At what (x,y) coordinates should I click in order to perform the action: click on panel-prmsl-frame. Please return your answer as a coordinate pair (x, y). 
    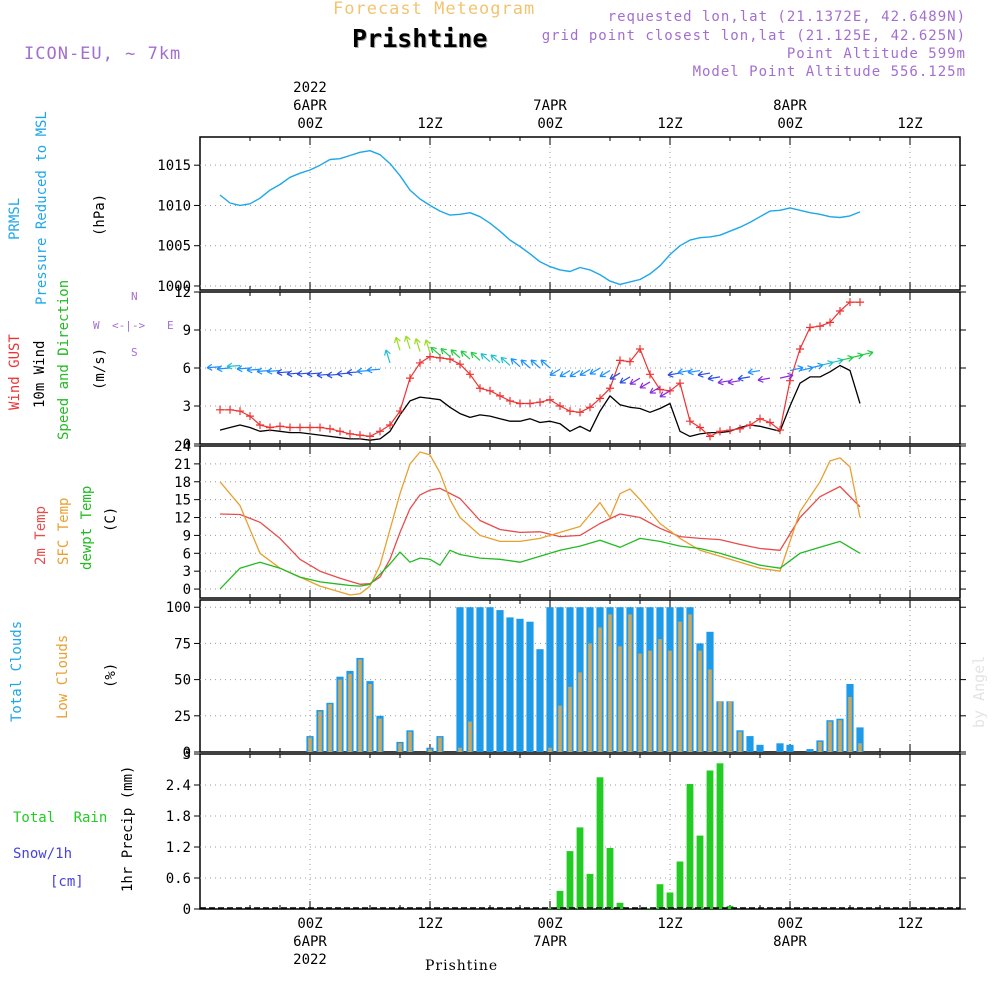
    Looking at the image, I should click on (580, 213).